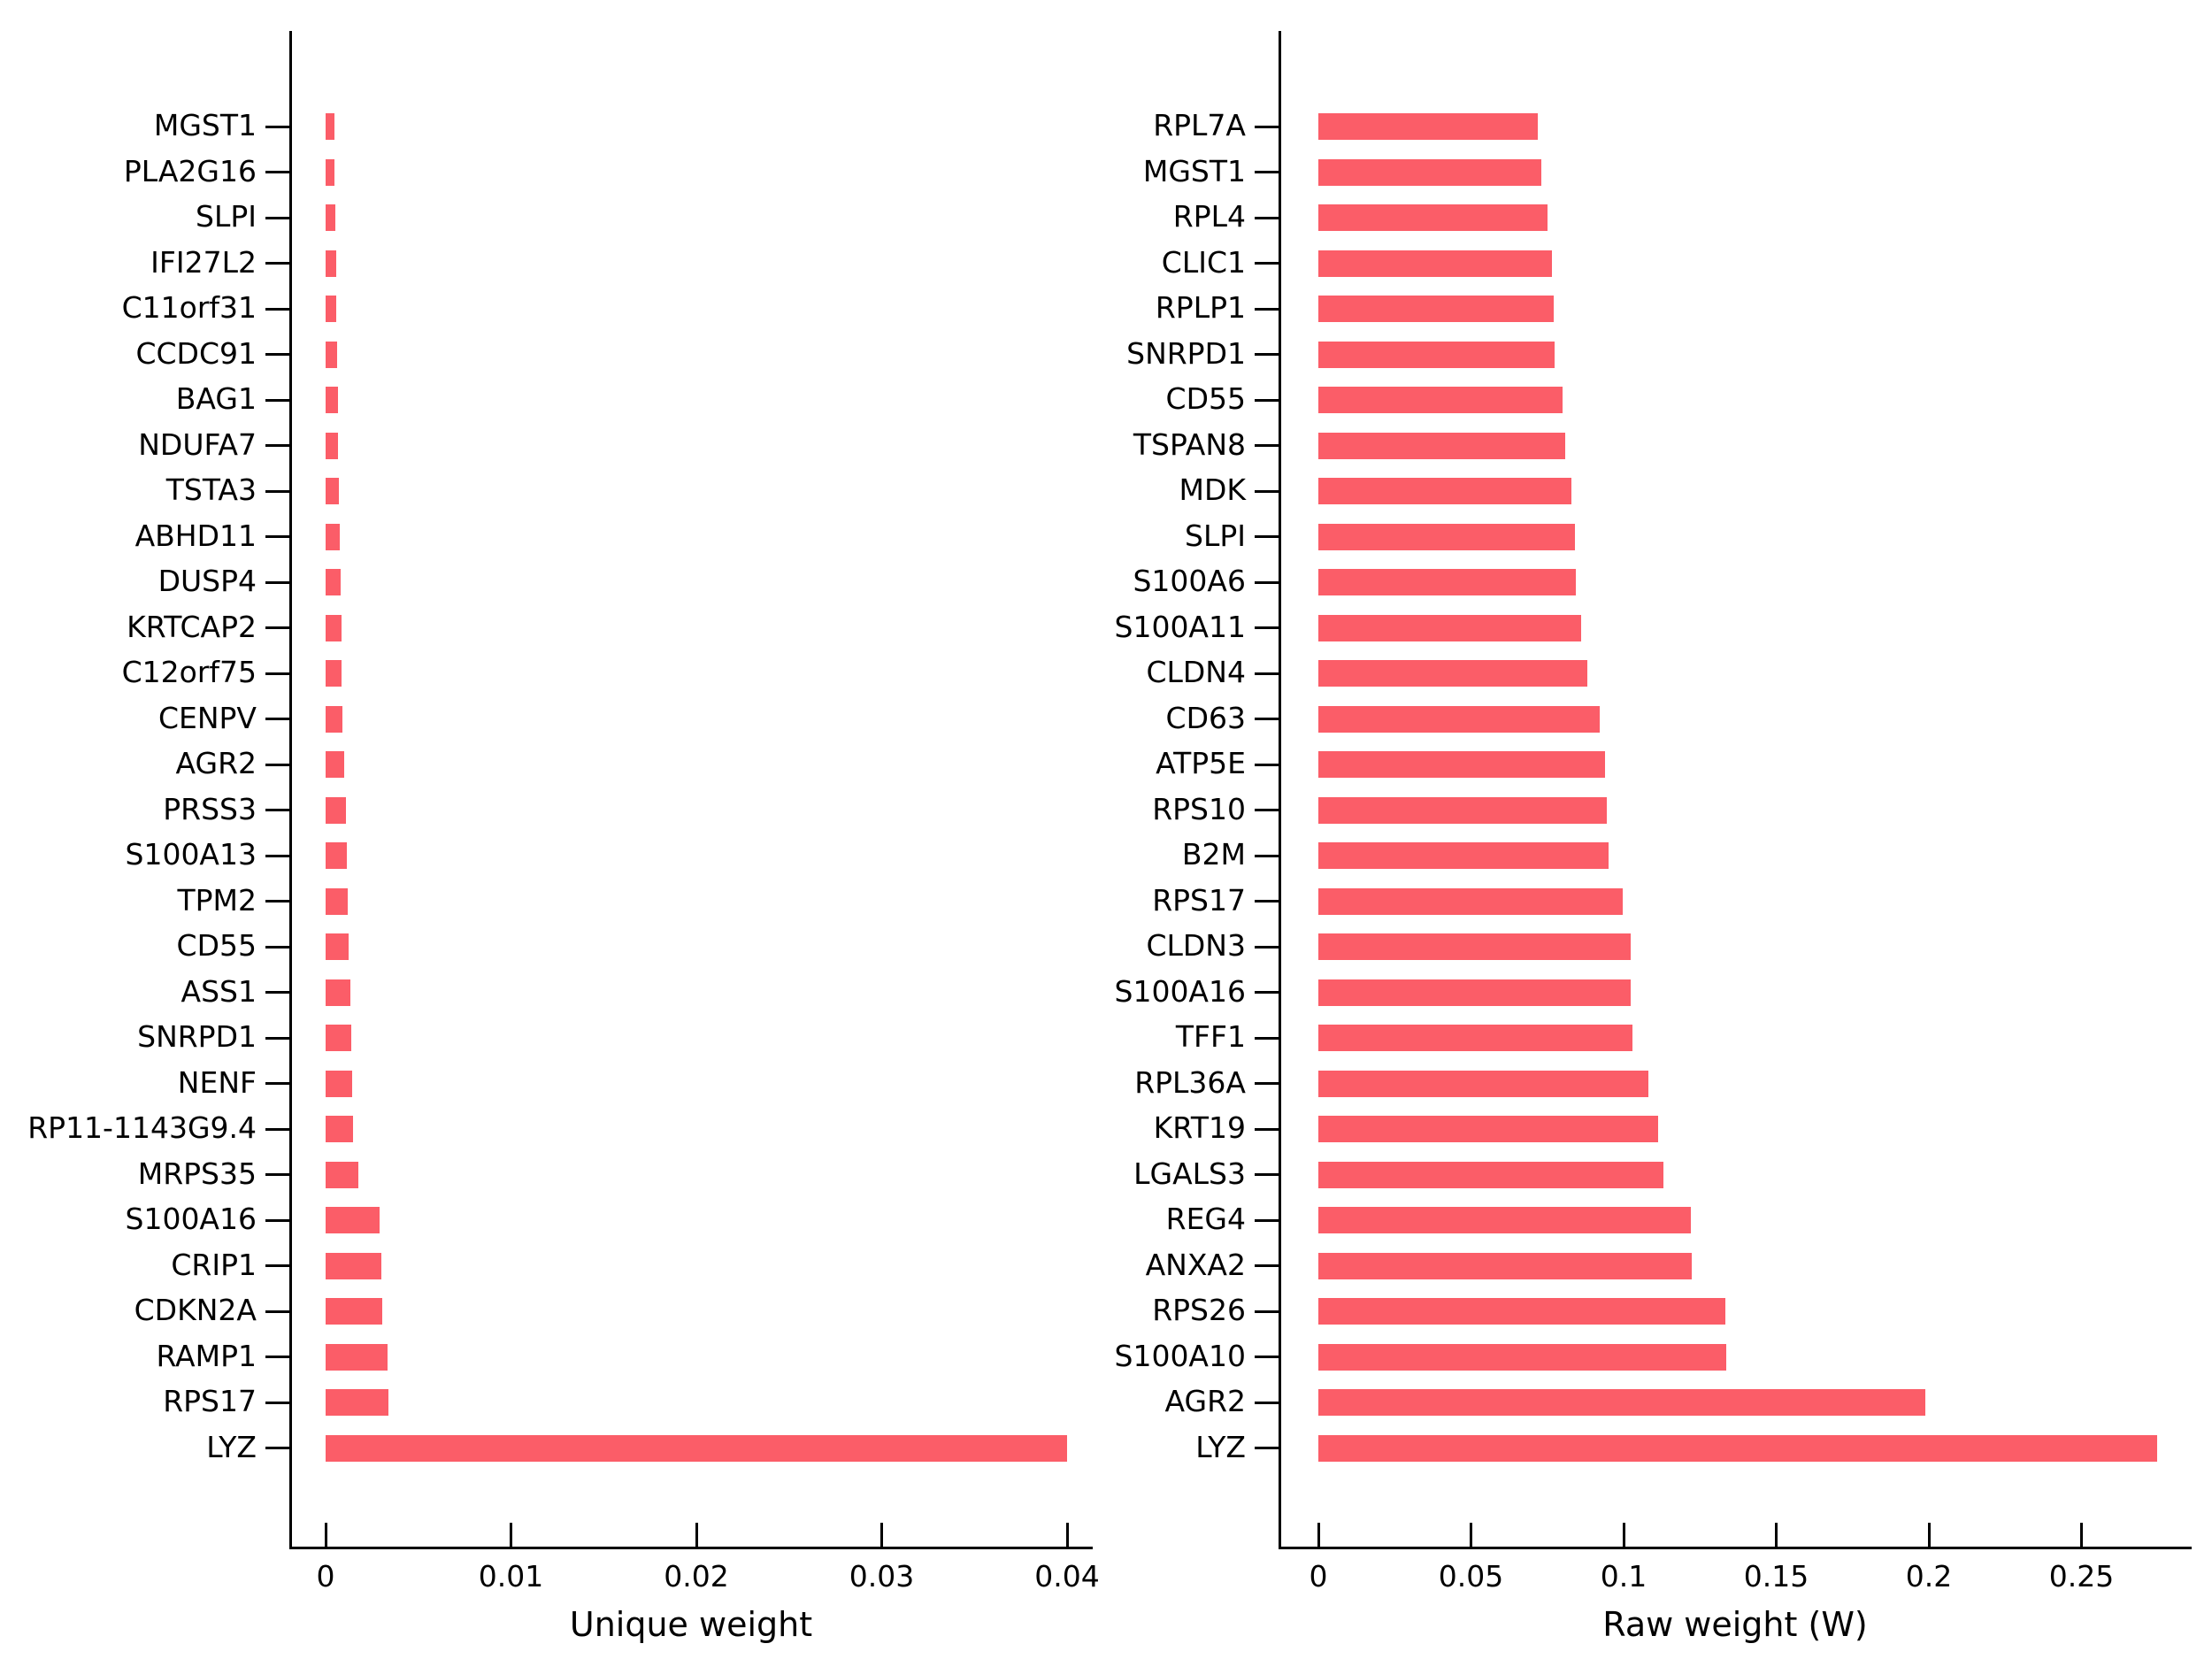 This screenshot has width=2212, height=1659. I want to click on right-ylabel-S100A10: S100A10, so click(1181, 1355).